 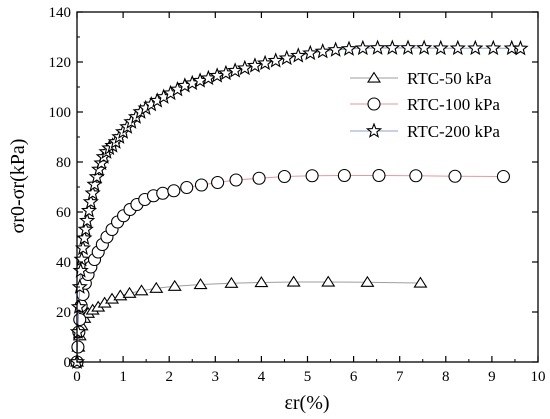 What do you see at coordinates (63, 313) in the screenshot?
I see `y-tick-label: 20` at bounding box center [63, 313].